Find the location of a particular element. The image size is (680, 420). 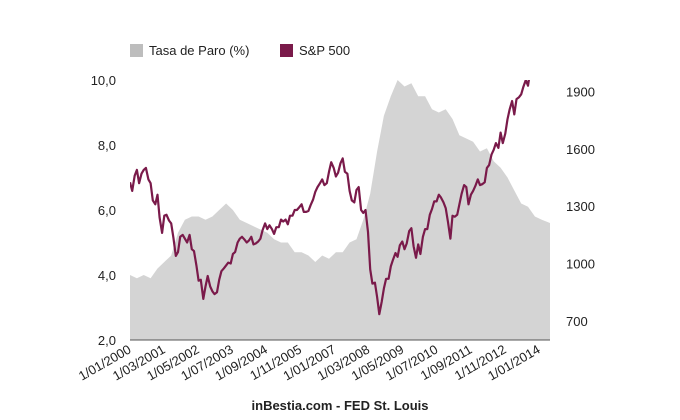

right-axis: 700 1000 1300 1600 1900 is located at coordinates (580, 207).